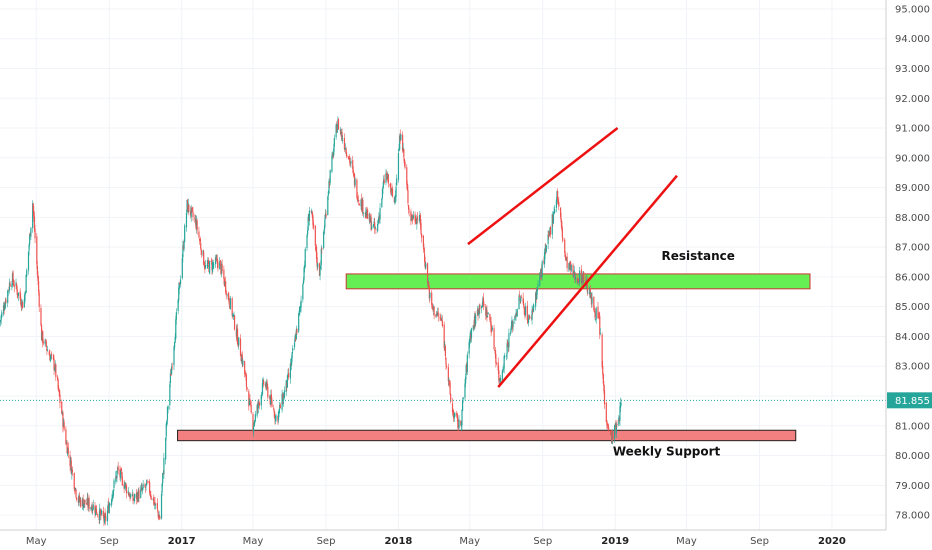 This screenshot has width=932, height=550. Describe the element at coordinates (436, 541) in the screenshot. I see `time-axis: May Sep 2017 May Sep 2018 May Sep 2019 May Sep 2020` at that location.